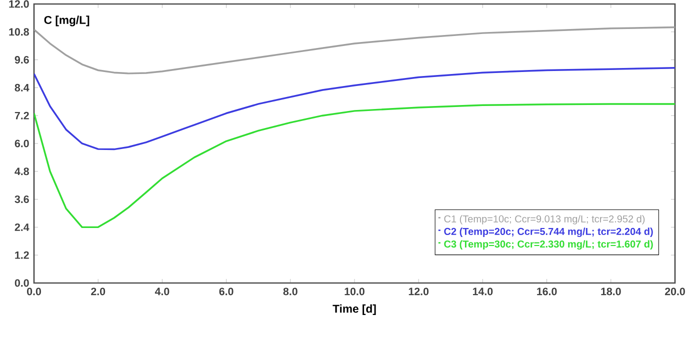 This screenshot has width=689, height=341. What do you see at coordinates (22, 227) in the screenshot?
I see `y-tick-label: 2.4` at bounding box center [22, 227].